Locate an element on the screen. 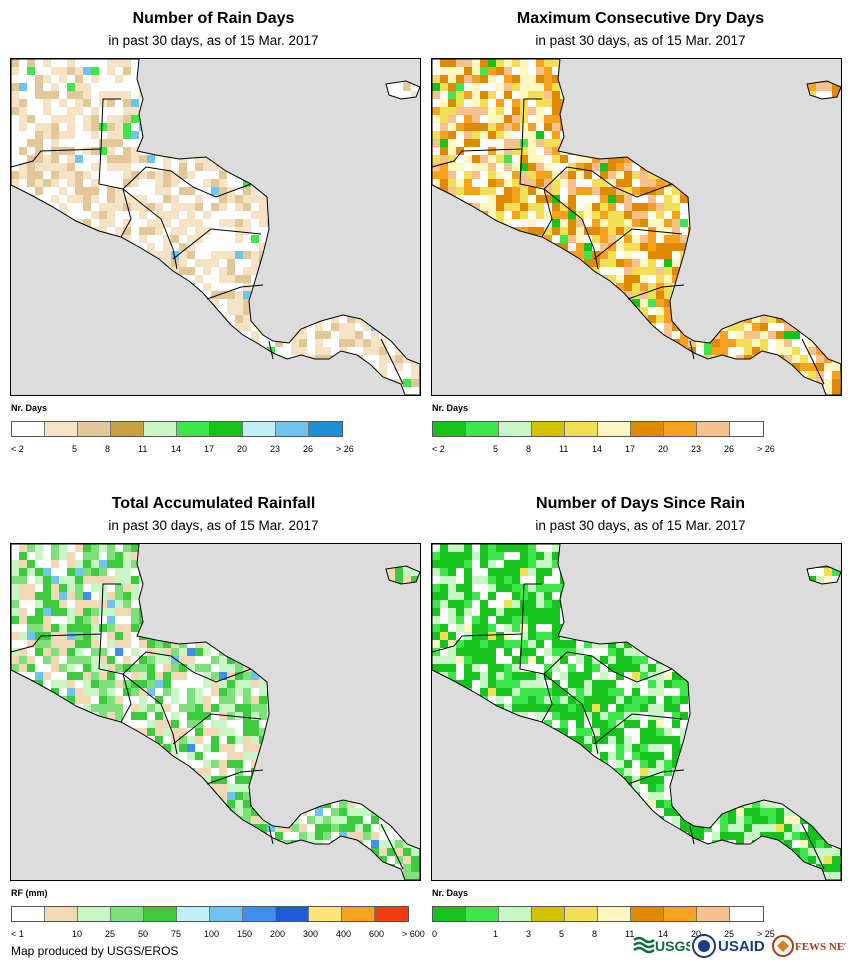 The width and height of the screenshot is (854, 970). legend-label: 10 is located at coordinates (77, 934).